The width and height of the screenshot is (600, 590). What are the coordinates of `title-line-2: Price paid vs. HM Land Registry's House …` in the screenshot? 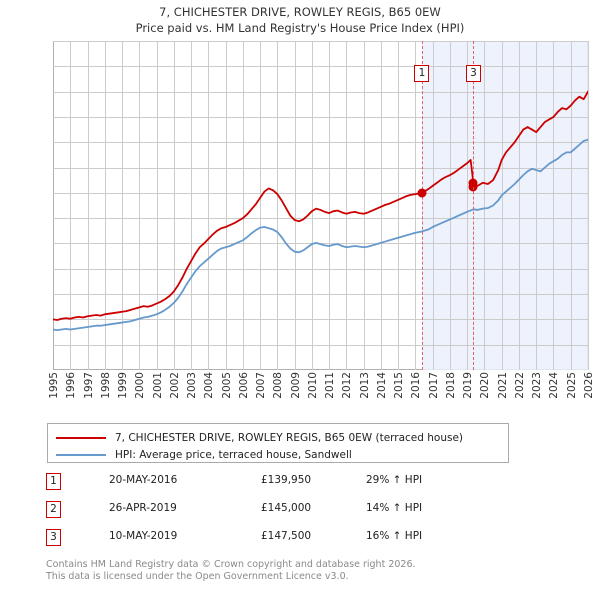 It's located at (300, 28).